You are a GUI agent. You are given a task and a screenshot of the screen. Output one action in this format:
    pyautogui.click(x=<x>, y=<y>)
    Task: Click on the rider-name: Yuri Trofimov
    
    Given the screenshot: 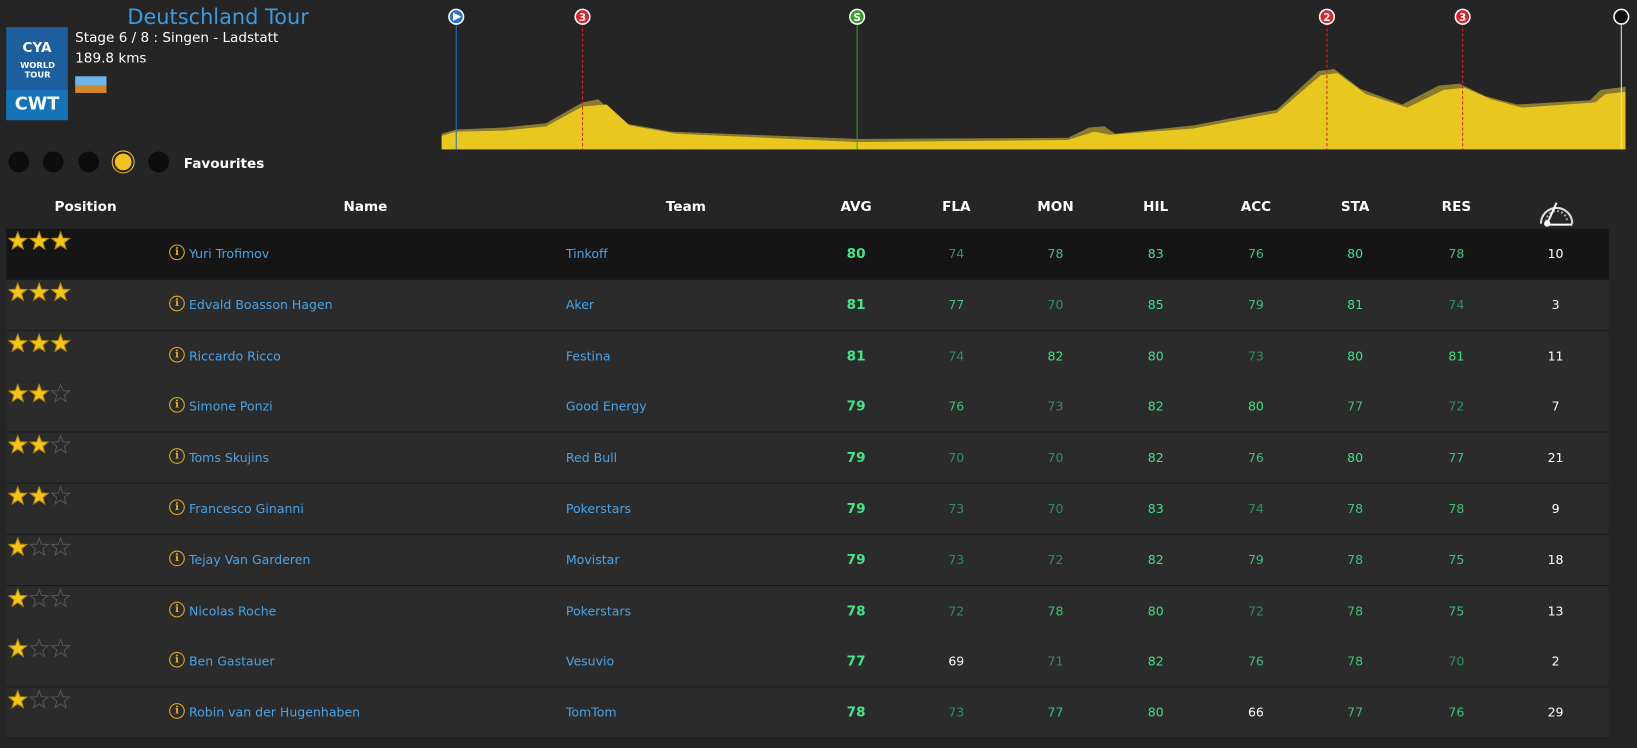 What is the action you would take?
    pyautogui.click(x=229, y=254)
    